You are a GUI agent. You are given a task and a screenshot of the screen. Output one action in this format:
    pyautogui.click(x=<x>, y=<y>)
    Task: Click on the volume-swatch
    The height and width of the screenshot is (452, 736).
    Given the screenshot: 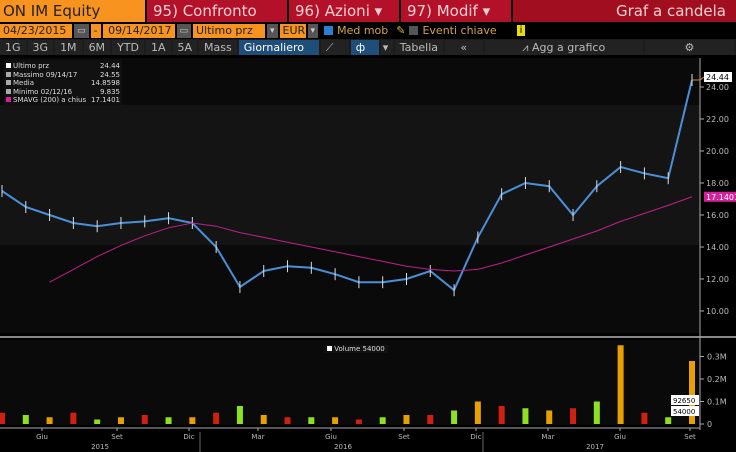 What is the action you would take?
    pyautogui.click(x=329, y=348)
    